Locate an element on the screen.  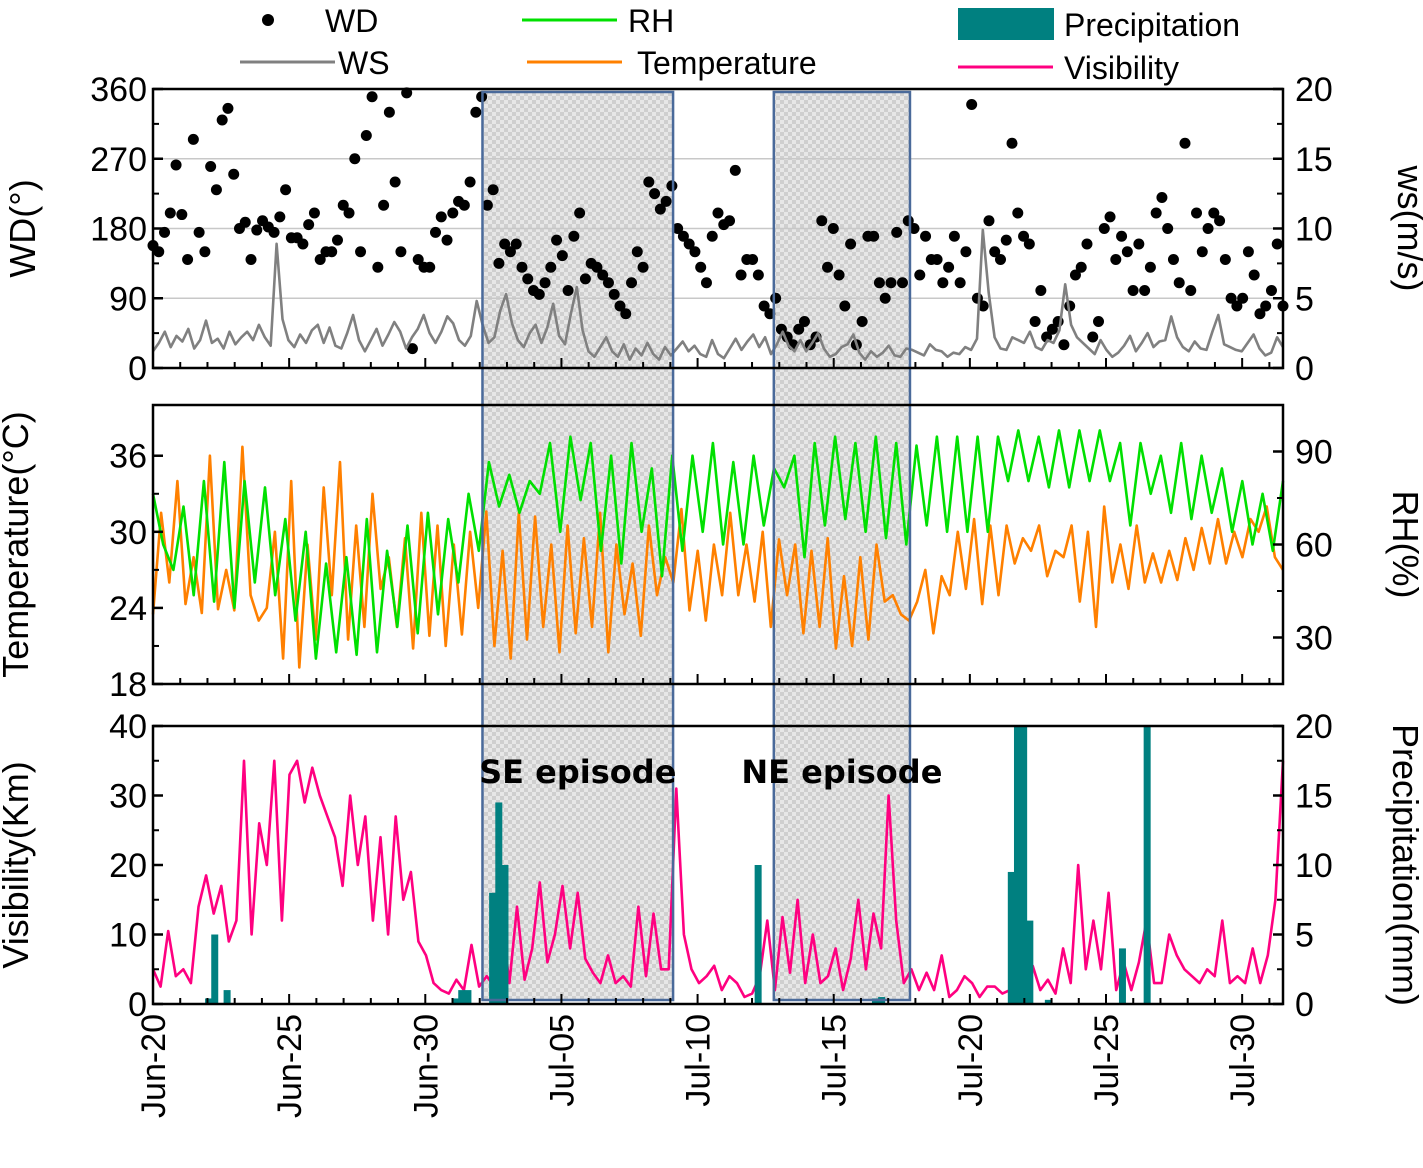
series-line-ws is located at coordinates (718, 294).